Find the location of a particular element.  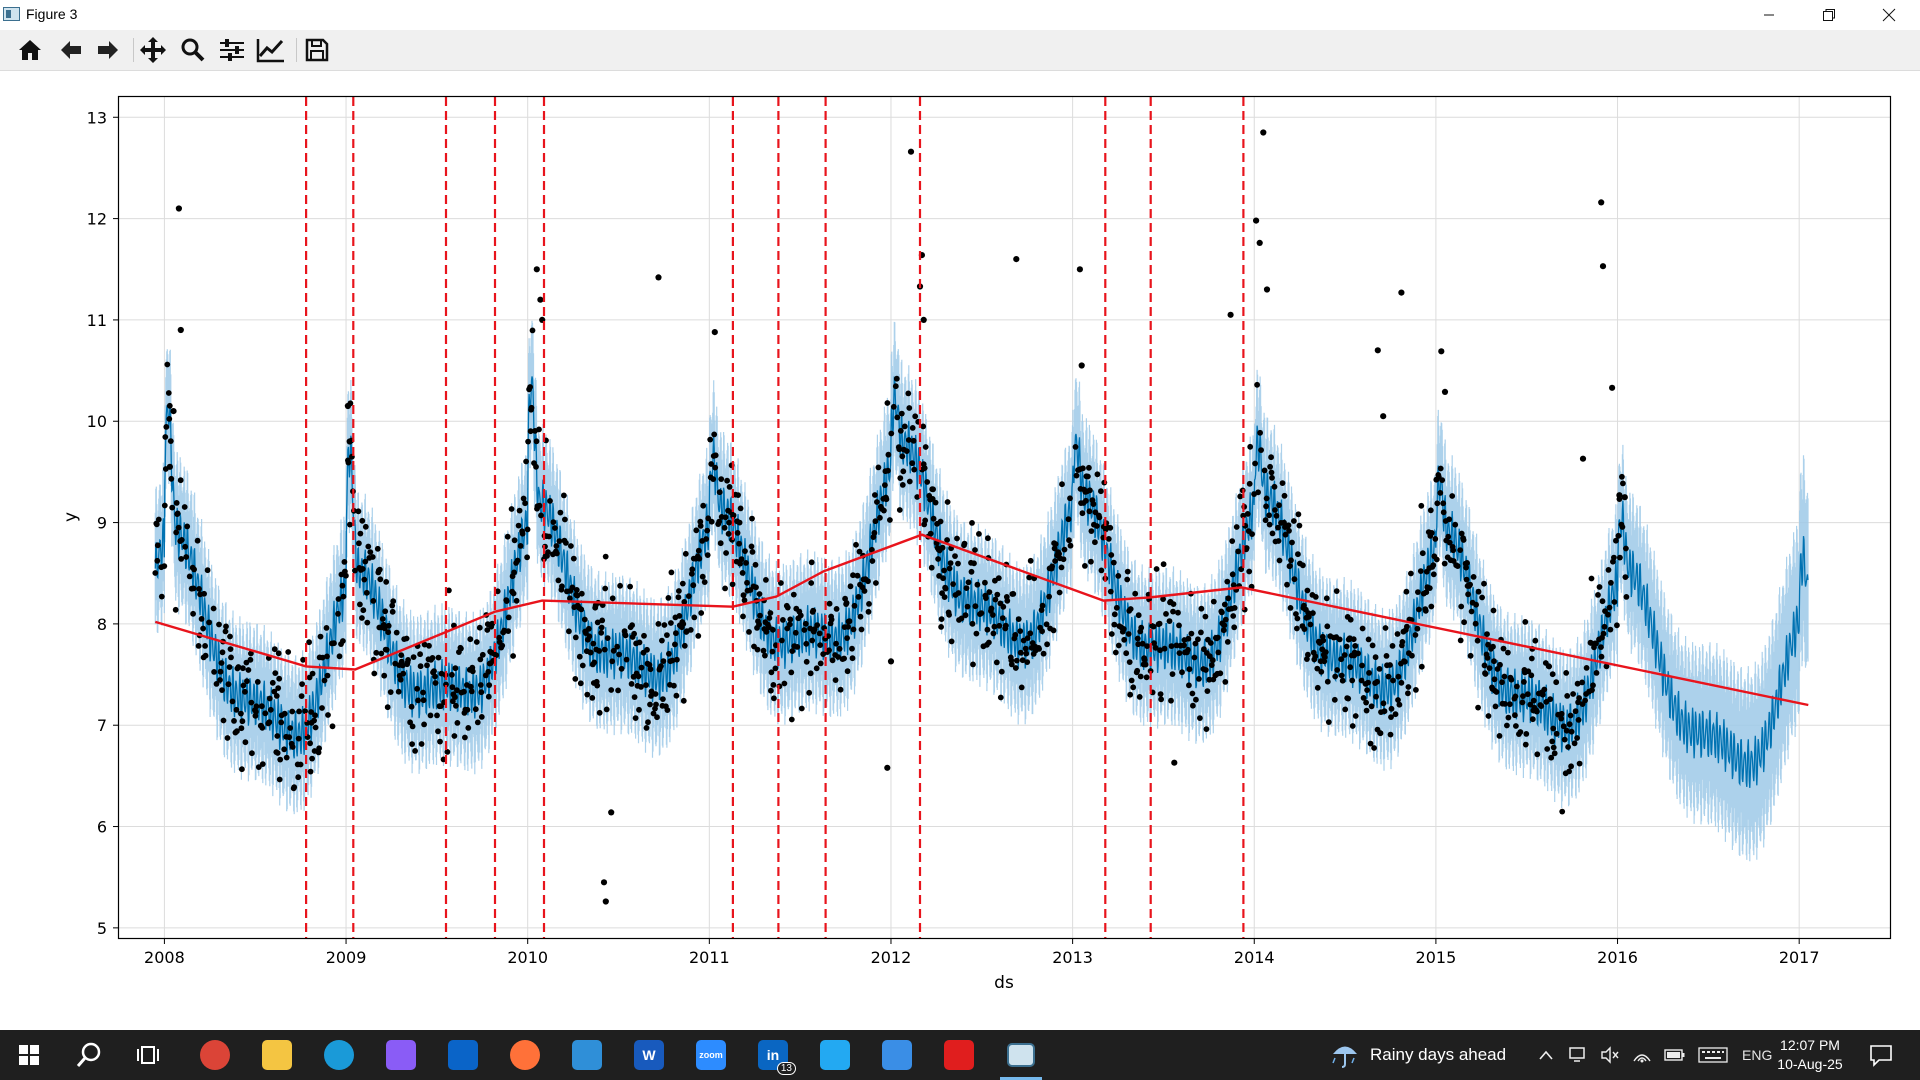

notifications-button is located at coordinates (1881, 1055).